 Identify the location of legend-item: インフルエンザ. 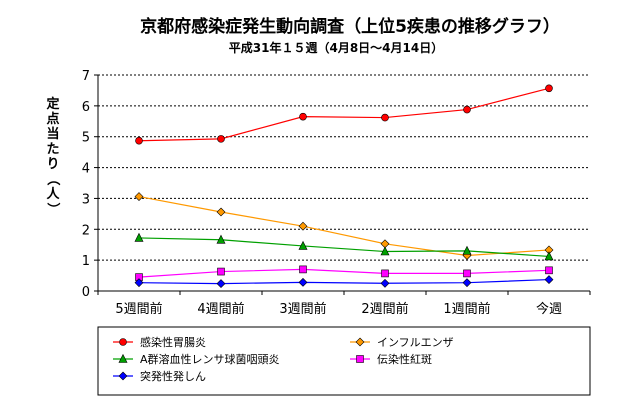
(402, 342).